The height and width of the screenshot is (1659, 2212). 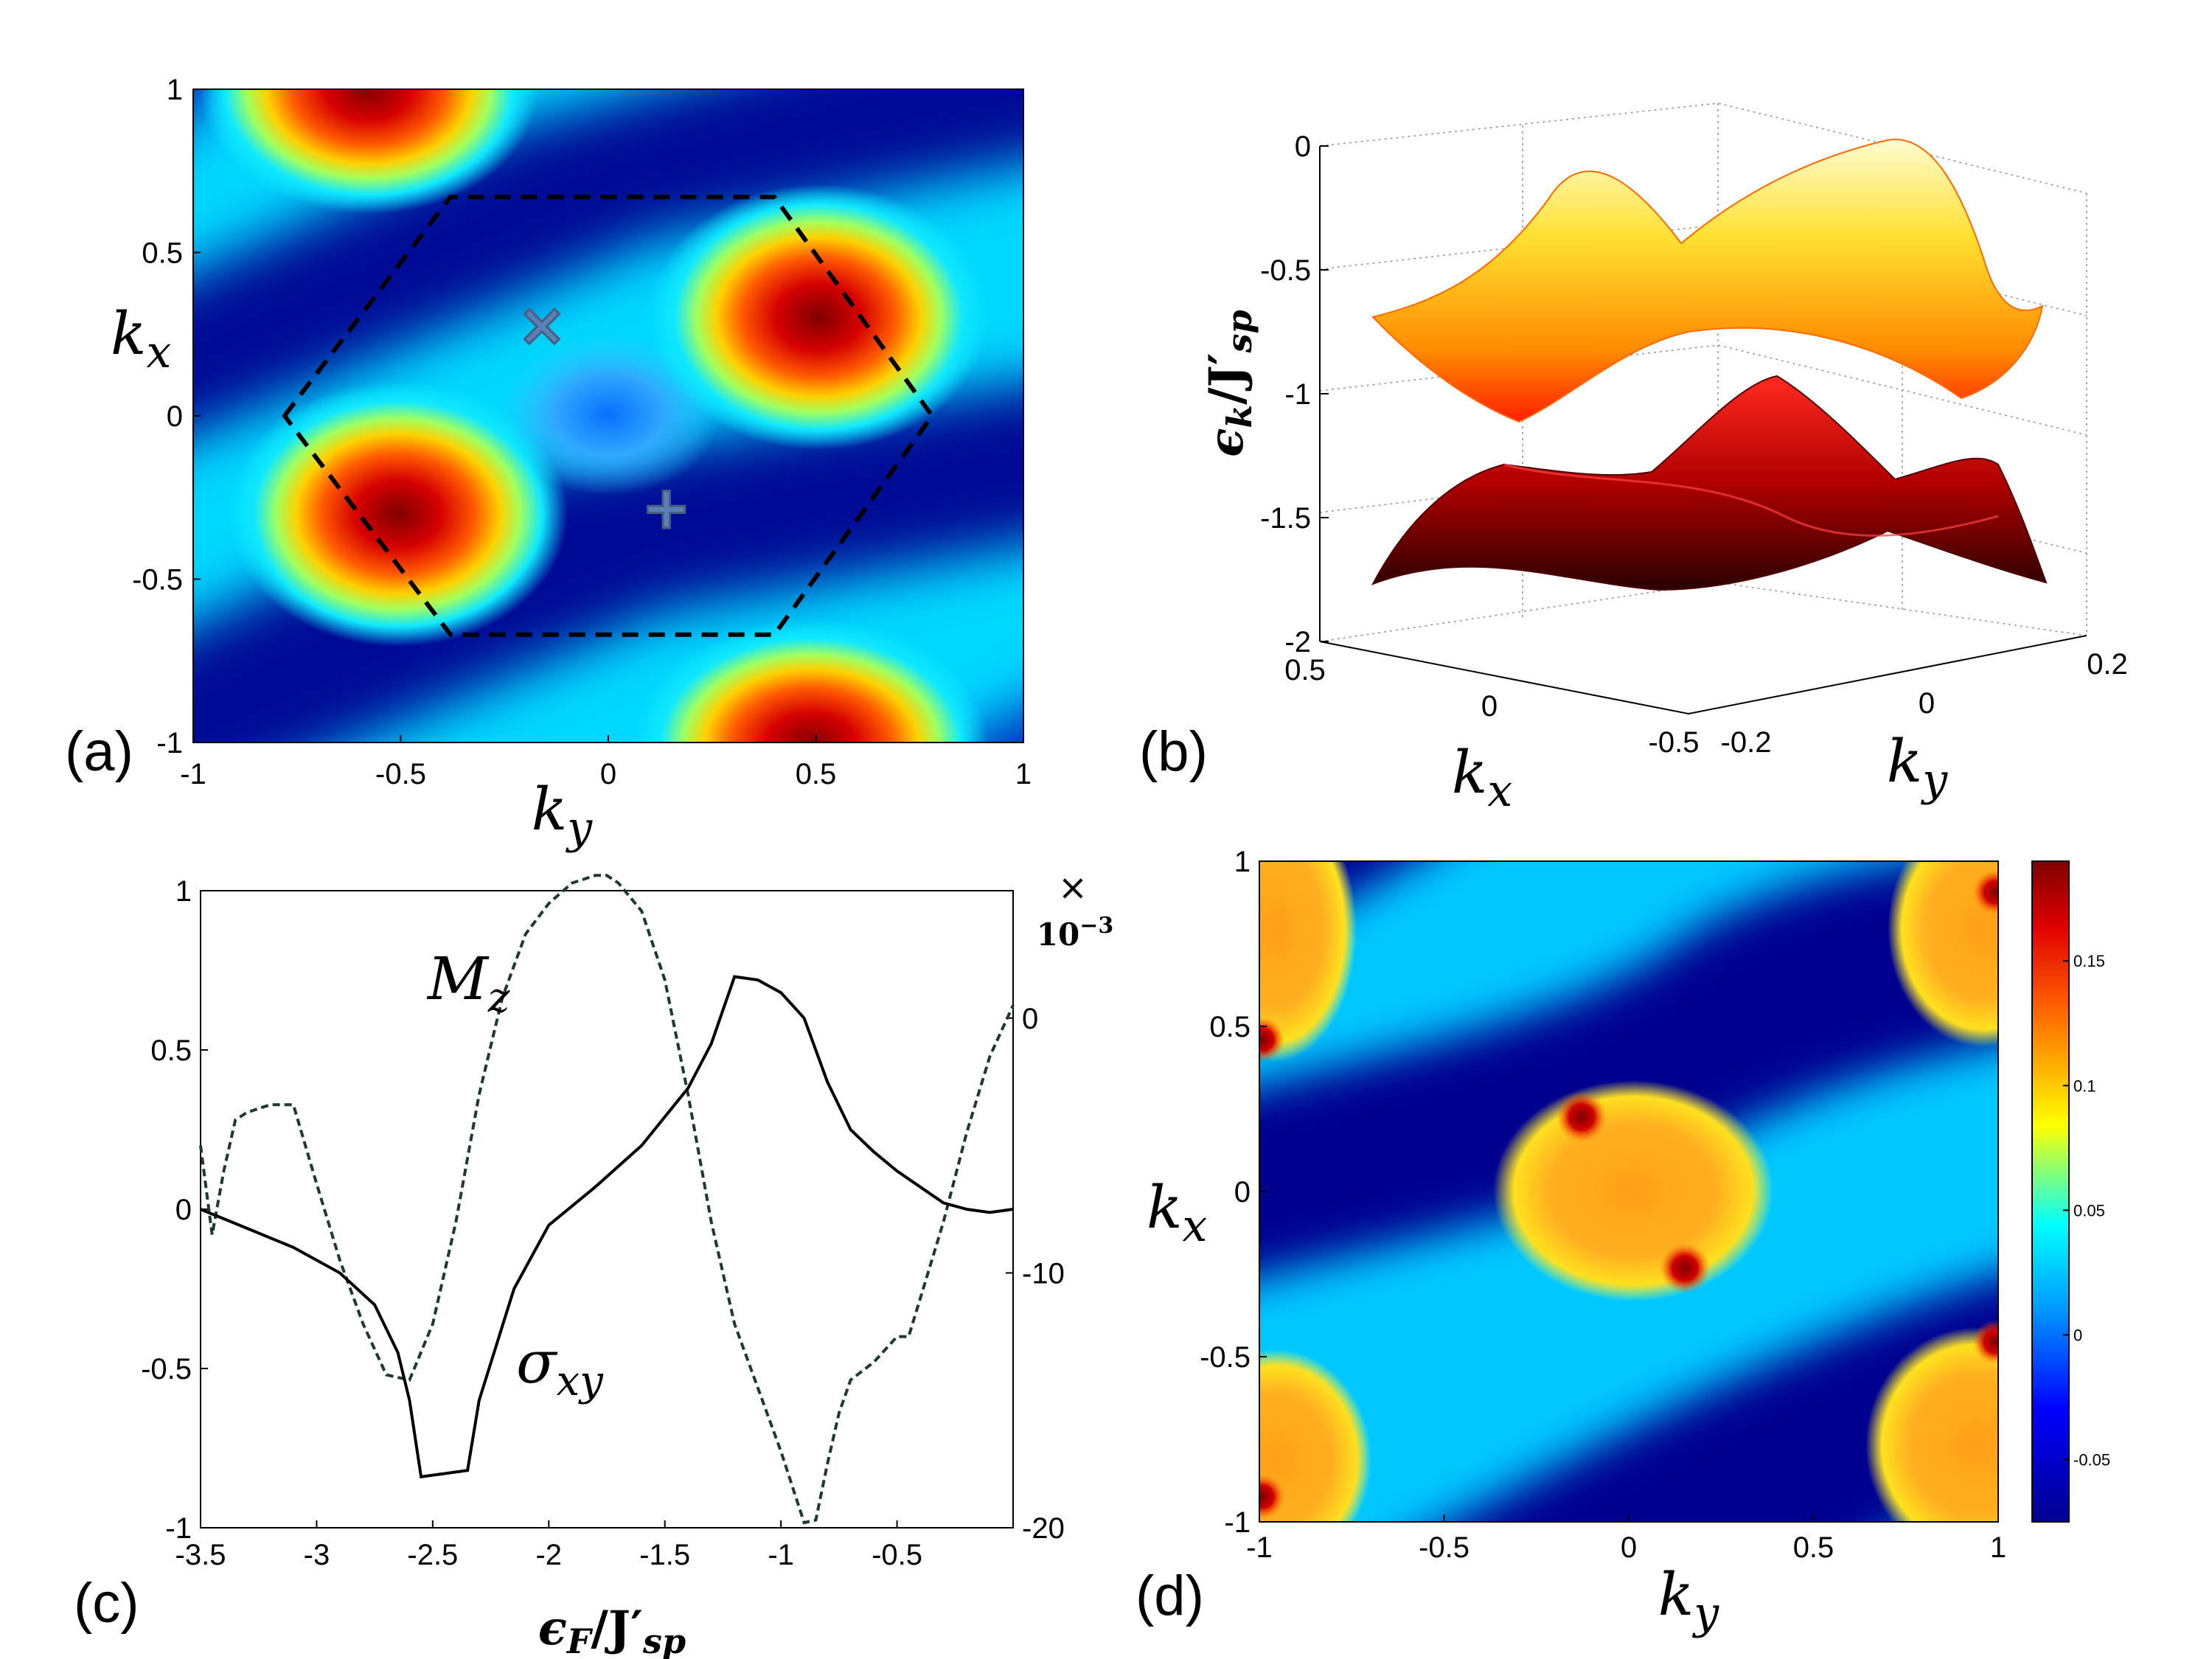 I want to click on x-tick-label: -1.5, so click(x=664, y=1555).